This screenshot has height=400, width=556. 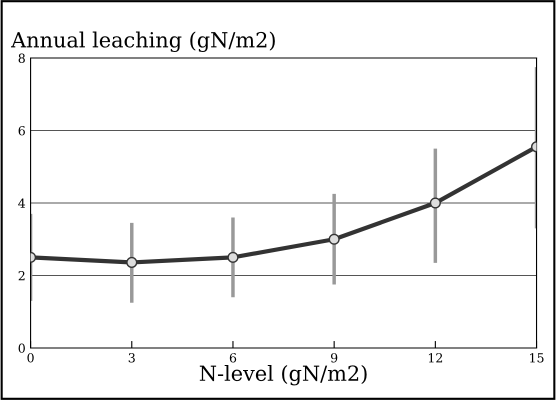 What do you see at coordinates (30, 358) in the screenshot?
I see `x-tick-label: 0` at bounding box center [30, 358].